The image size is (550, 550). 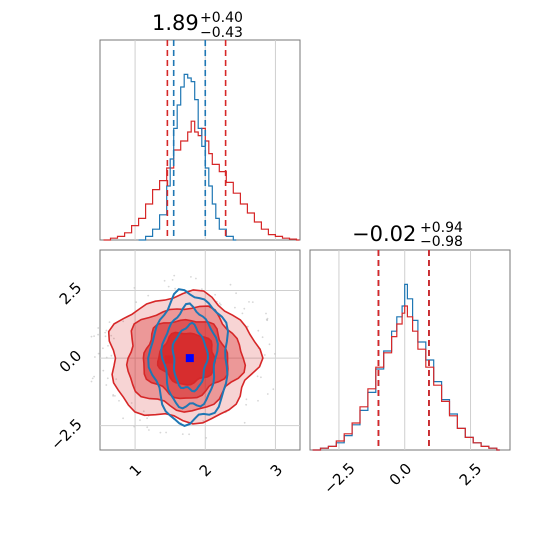 I want to click on joint-ytick-2: 0.0, so click(x=71, y=362).